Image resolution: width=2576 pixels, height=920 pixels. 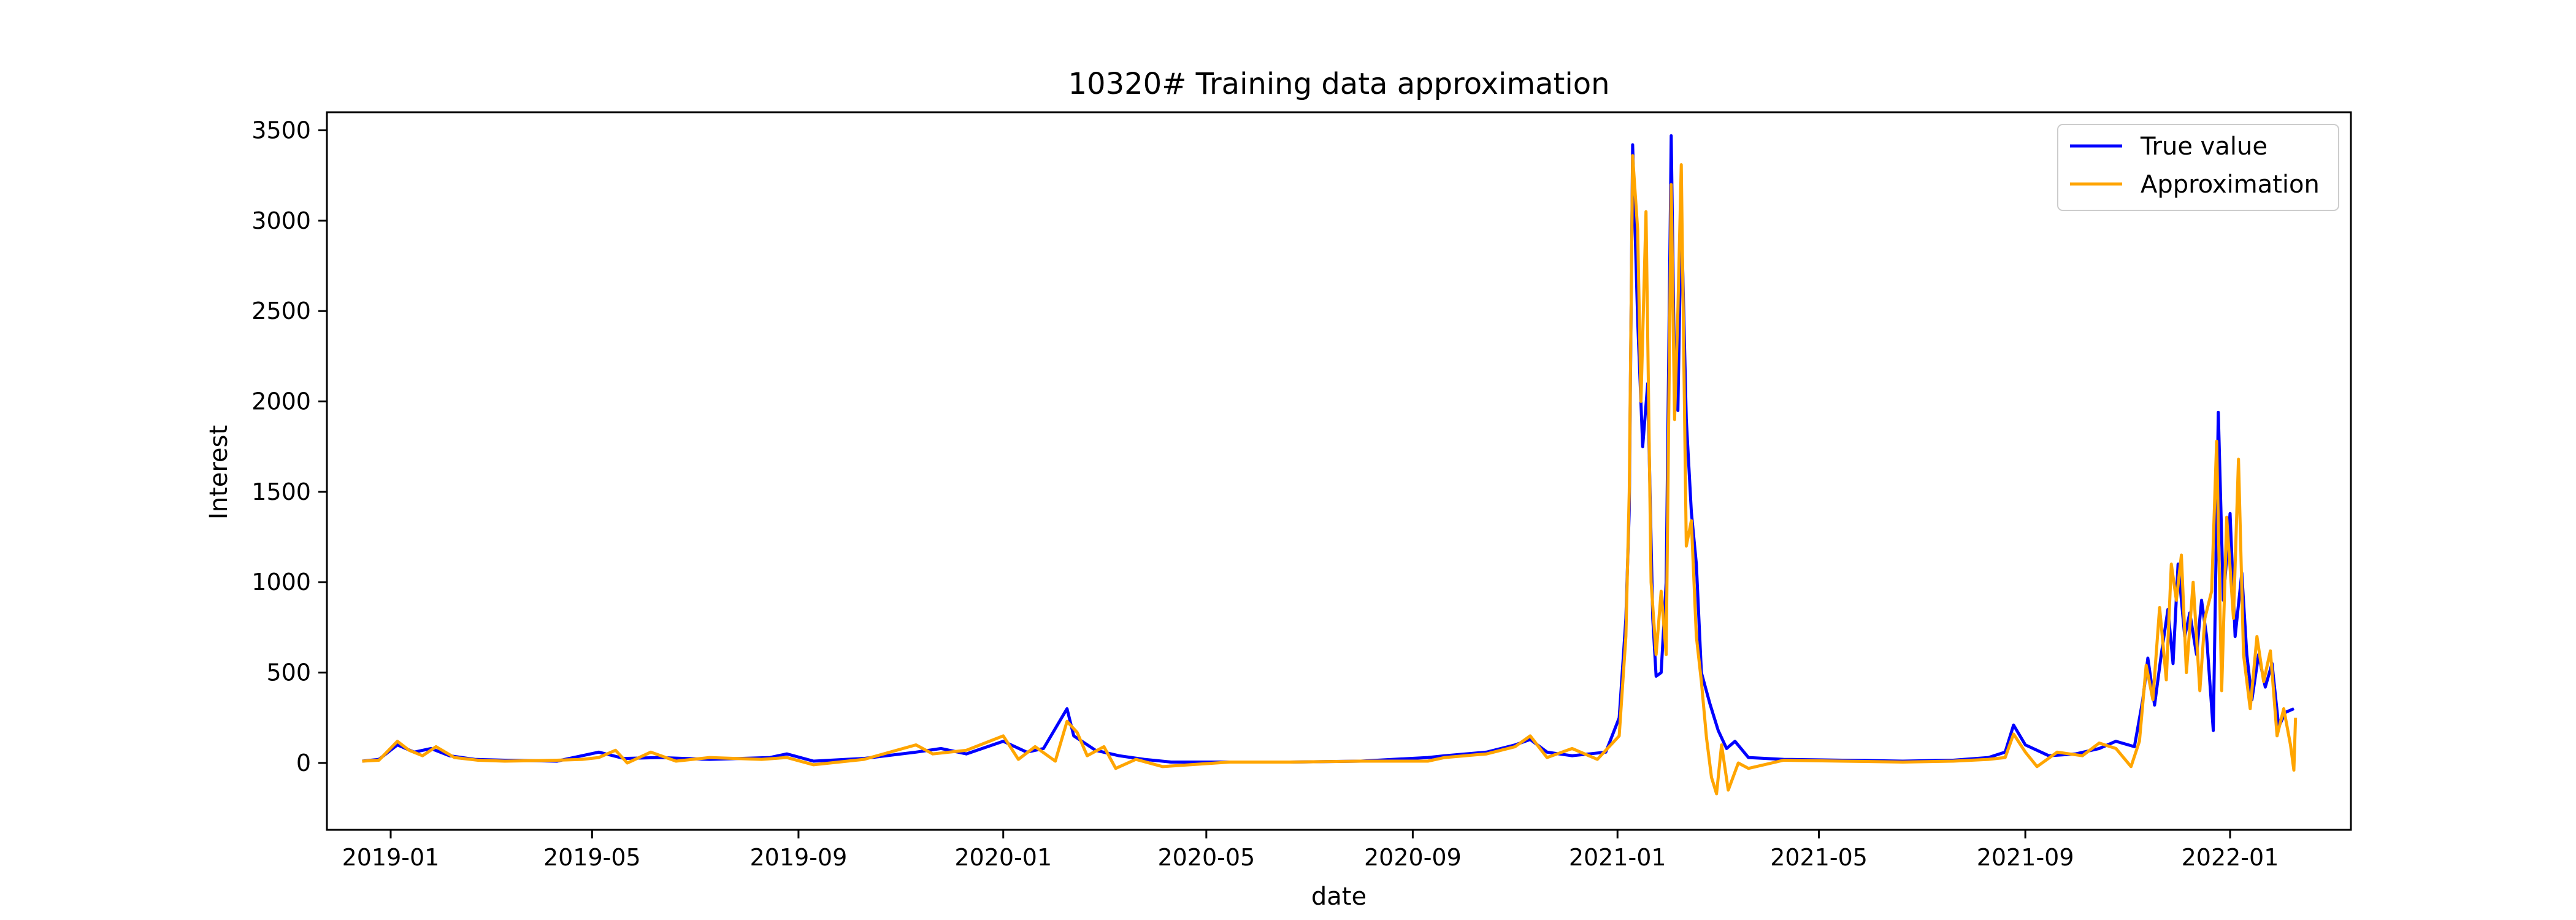 I want to click on y-tick-label: 3000, so click(x=281, y=220).